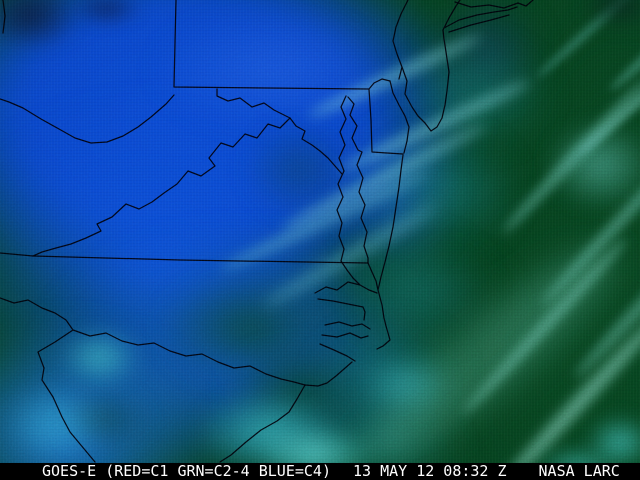  I want to click on chesapeake-east-shore, so click(375, 223).